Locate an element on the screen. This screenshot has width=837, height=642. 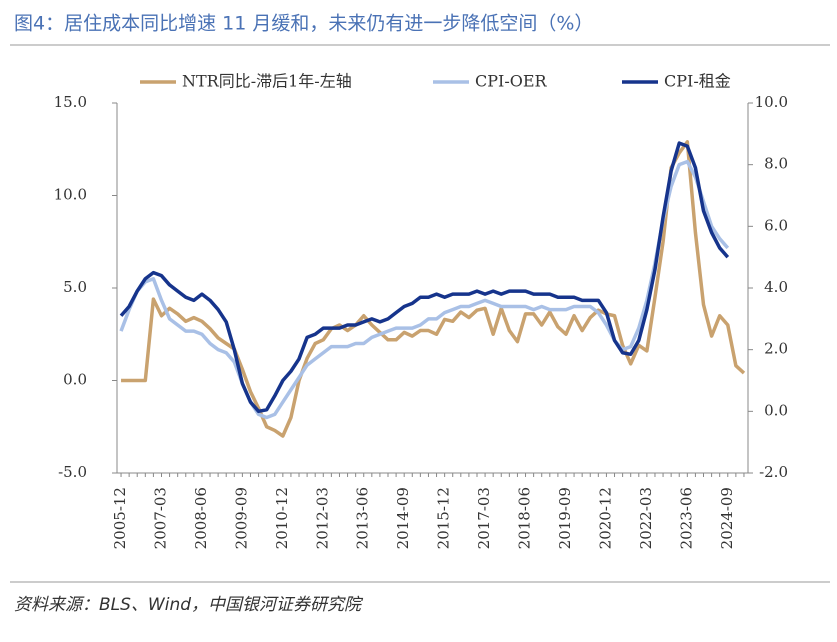
x-tick-label: 2018-06 is located at coordinates (525, 518).